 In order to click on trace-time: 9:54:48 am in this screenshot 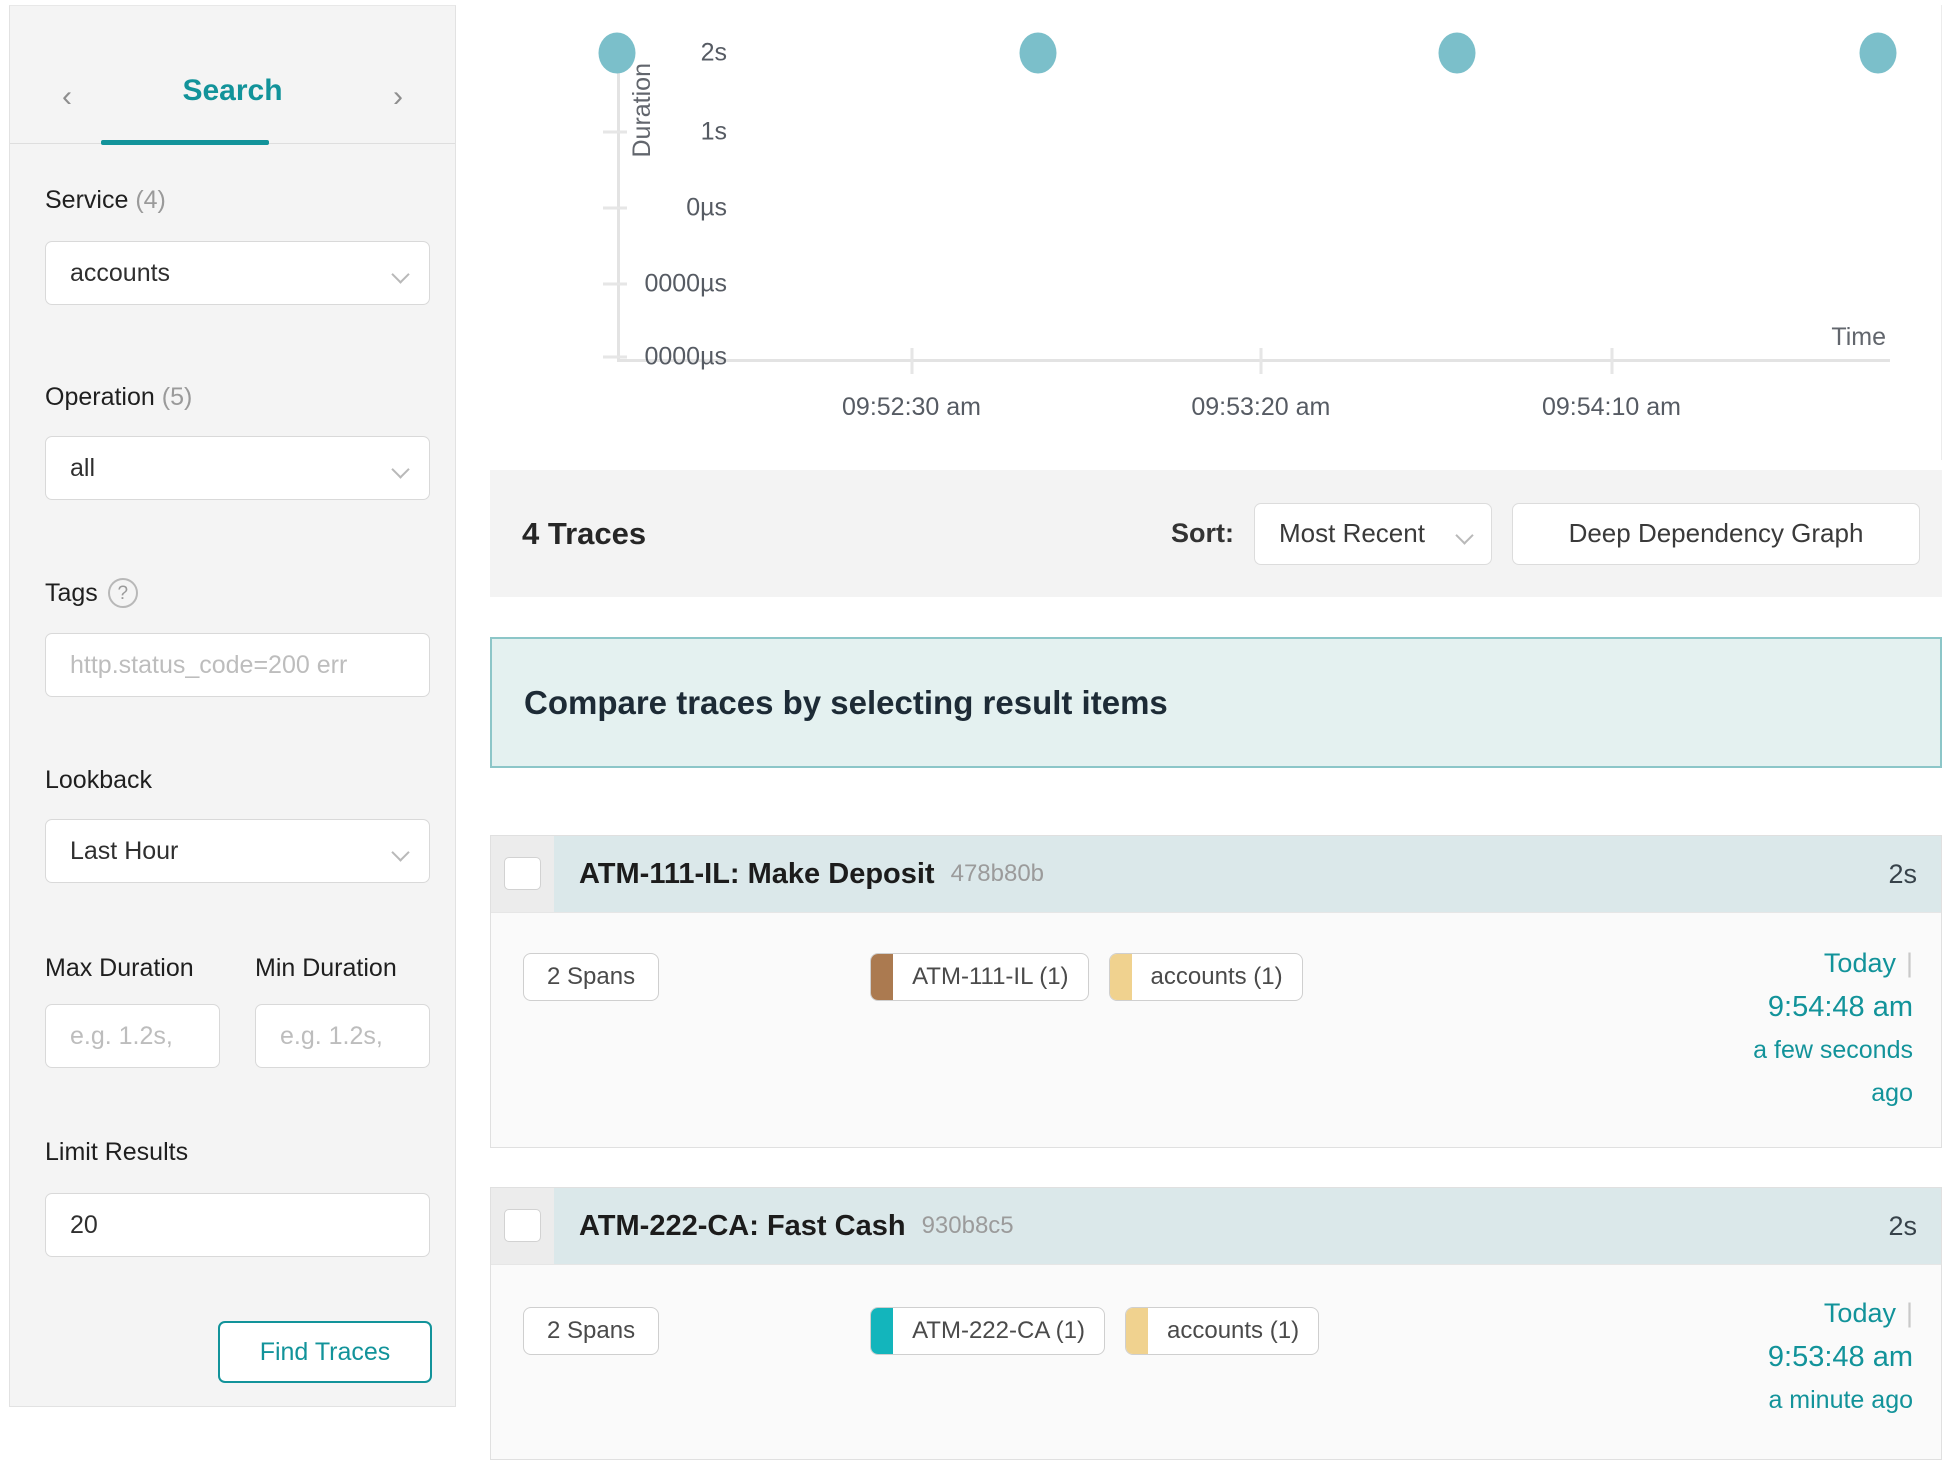, I will do `click(1840, 1007)`.